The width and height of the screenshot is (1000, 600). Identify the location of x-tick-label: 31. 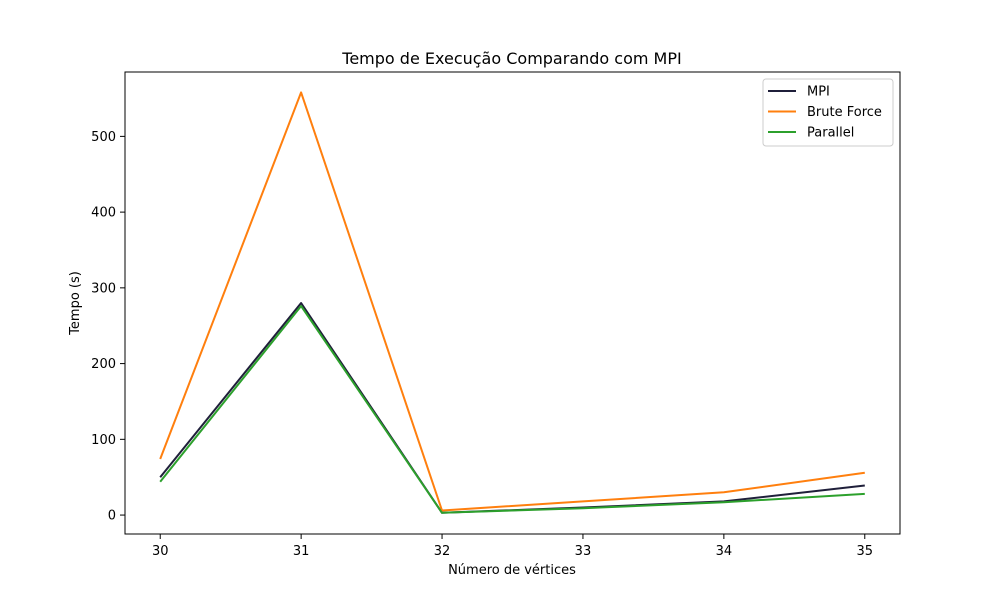
(301, 551).